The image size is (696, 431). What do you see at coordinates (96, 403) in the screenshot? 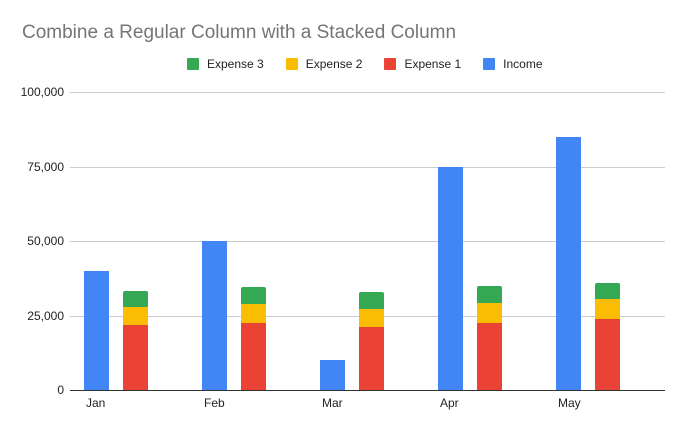
I see `x-axis-tick-label: Jan` at bounding box center [96, 403].